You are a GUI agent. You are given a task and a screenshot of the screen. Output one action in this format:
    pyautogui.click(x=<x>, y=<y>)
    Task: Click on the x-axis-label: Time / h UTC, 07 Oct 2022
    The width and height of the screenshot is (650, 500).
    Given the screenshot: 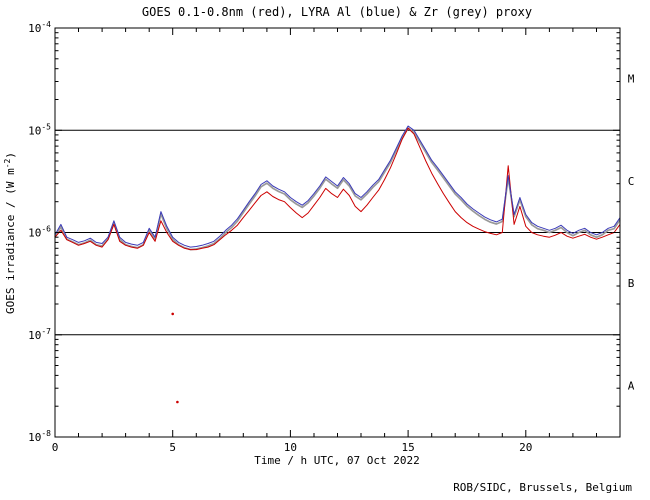 What is the action you would take?
    pyautogui.click(x=337, y=460)
    